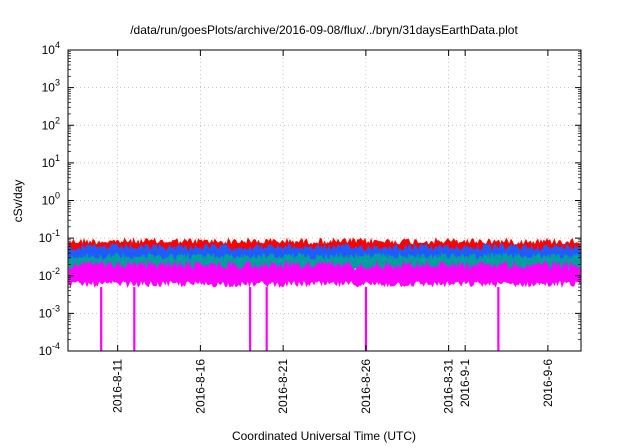  I want to click on x-tick-label: 2016-8-11, so click(118, 386).